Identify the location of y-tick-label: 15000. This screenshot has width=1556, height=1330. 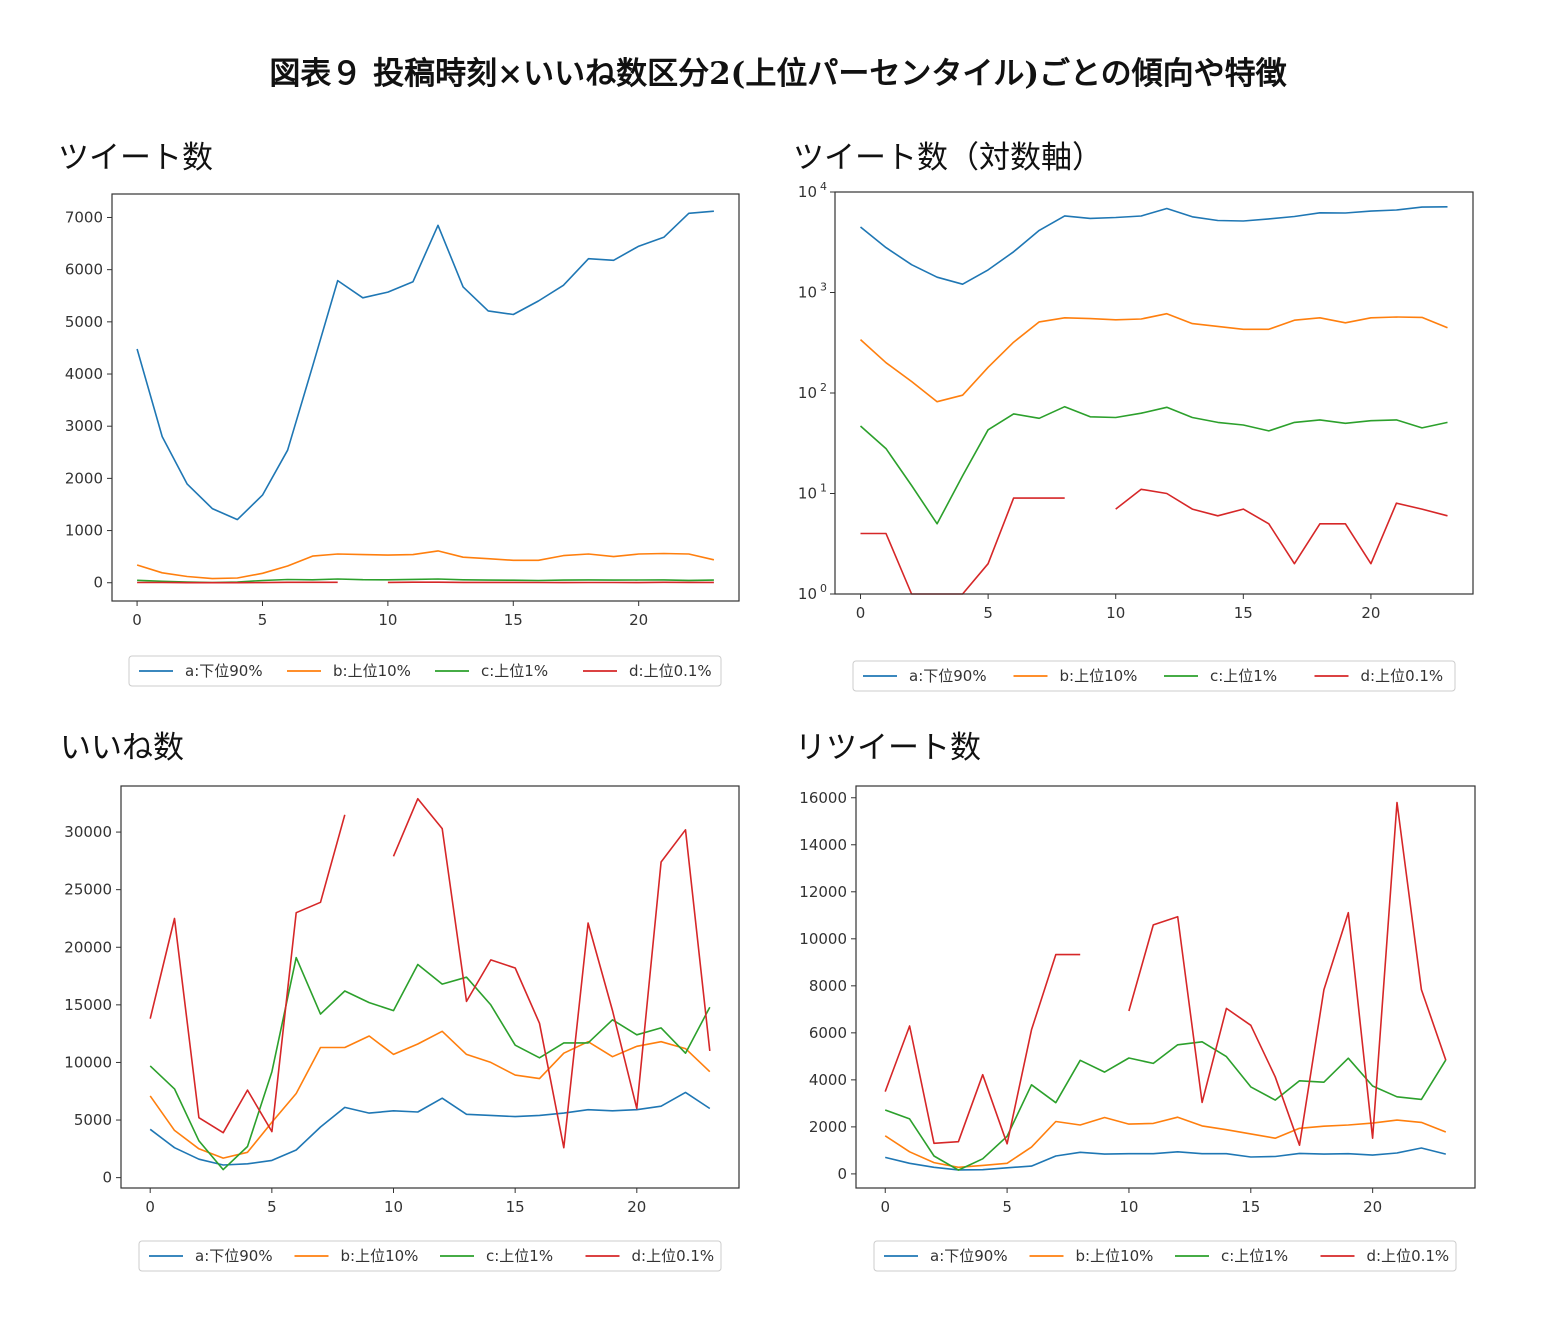
(88, 1005).